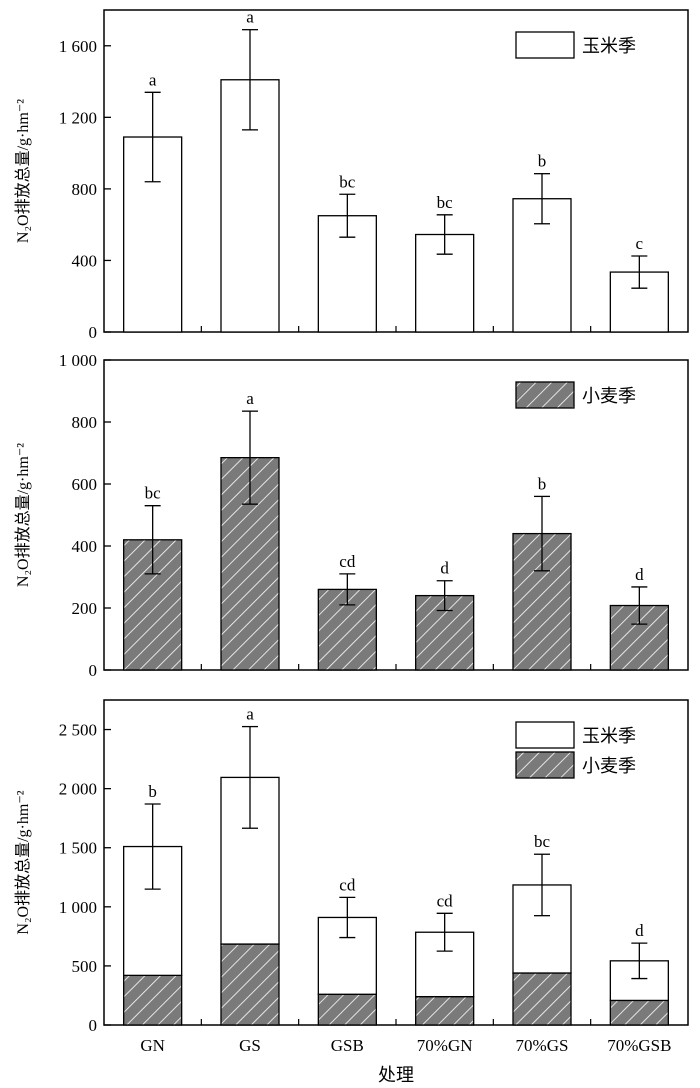 This screenshot has height=1088, width=700. I want to click on y-tick-label: 600, so click(85, 484).